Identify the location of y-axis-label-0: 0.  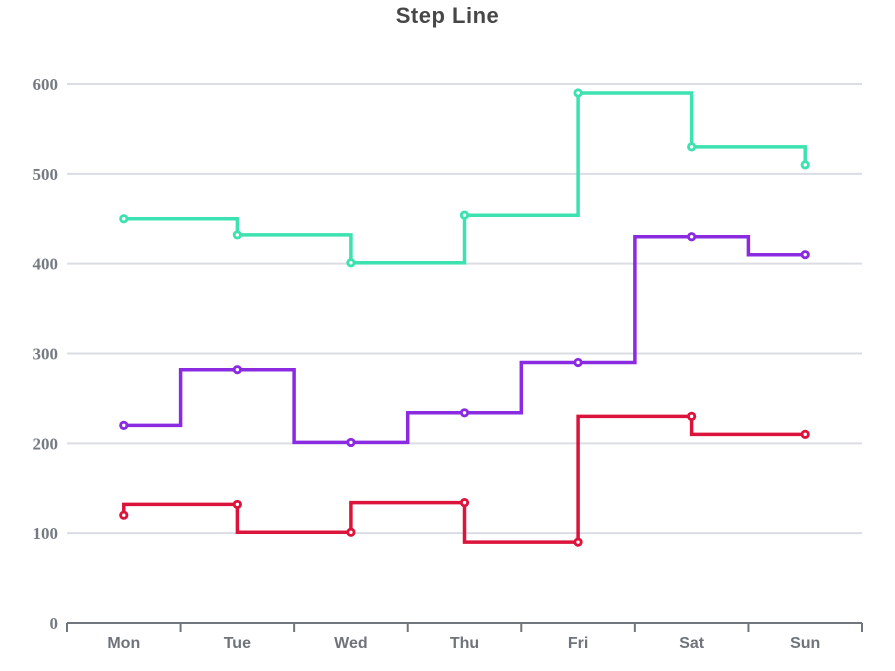
(54, 623).